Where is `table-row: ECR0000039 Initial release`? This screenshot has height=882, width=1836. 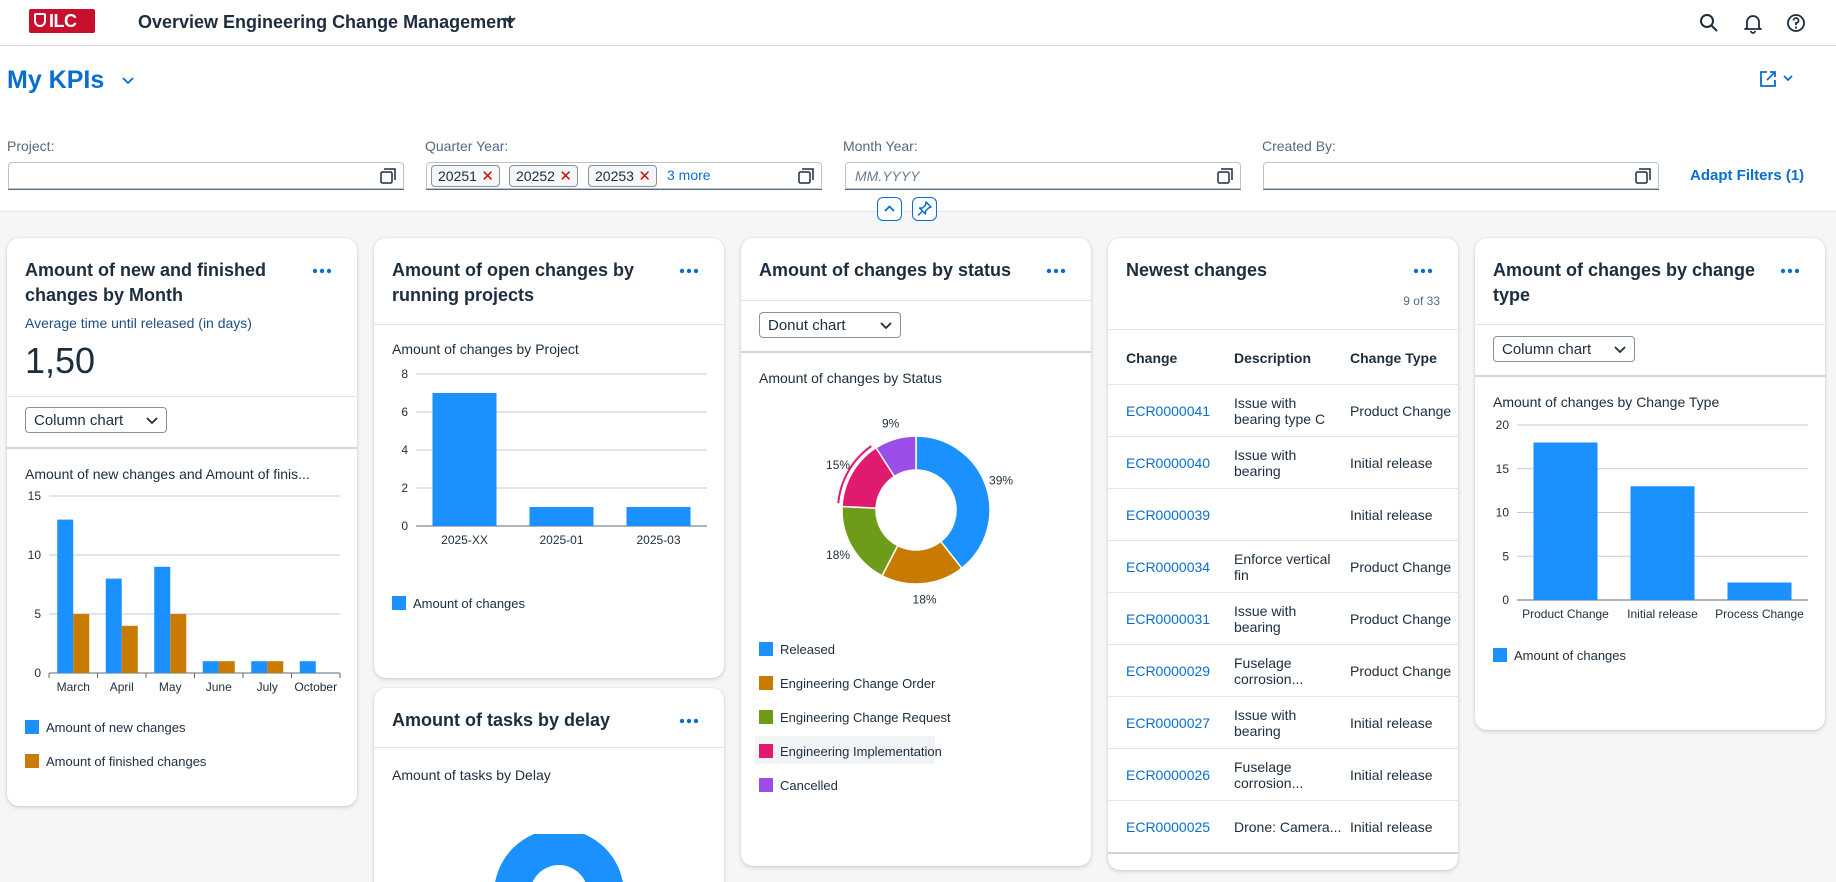 table-row: ECR0000039 Initial release is located at coordinates (1283, 514).